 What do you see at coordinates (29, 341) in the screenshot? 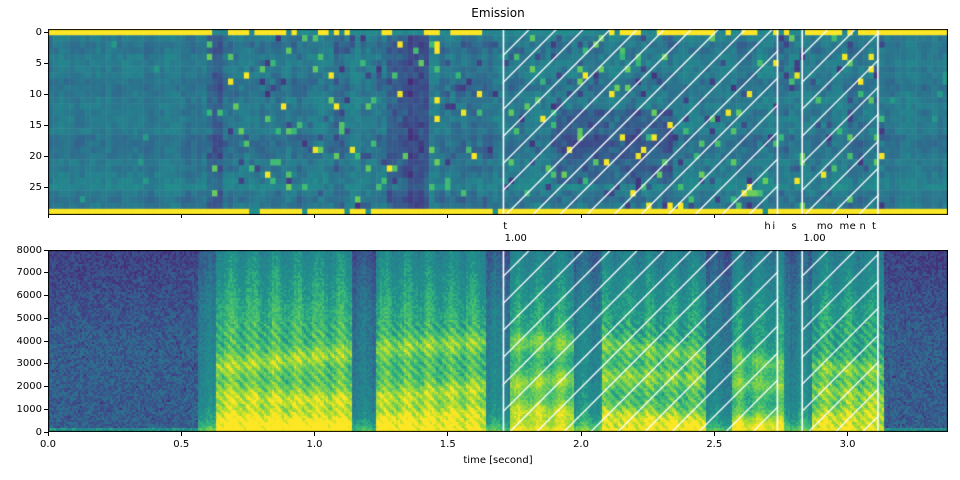
I see `spectrogram-ytick-label: 4000` at bounding box center [29, 341].